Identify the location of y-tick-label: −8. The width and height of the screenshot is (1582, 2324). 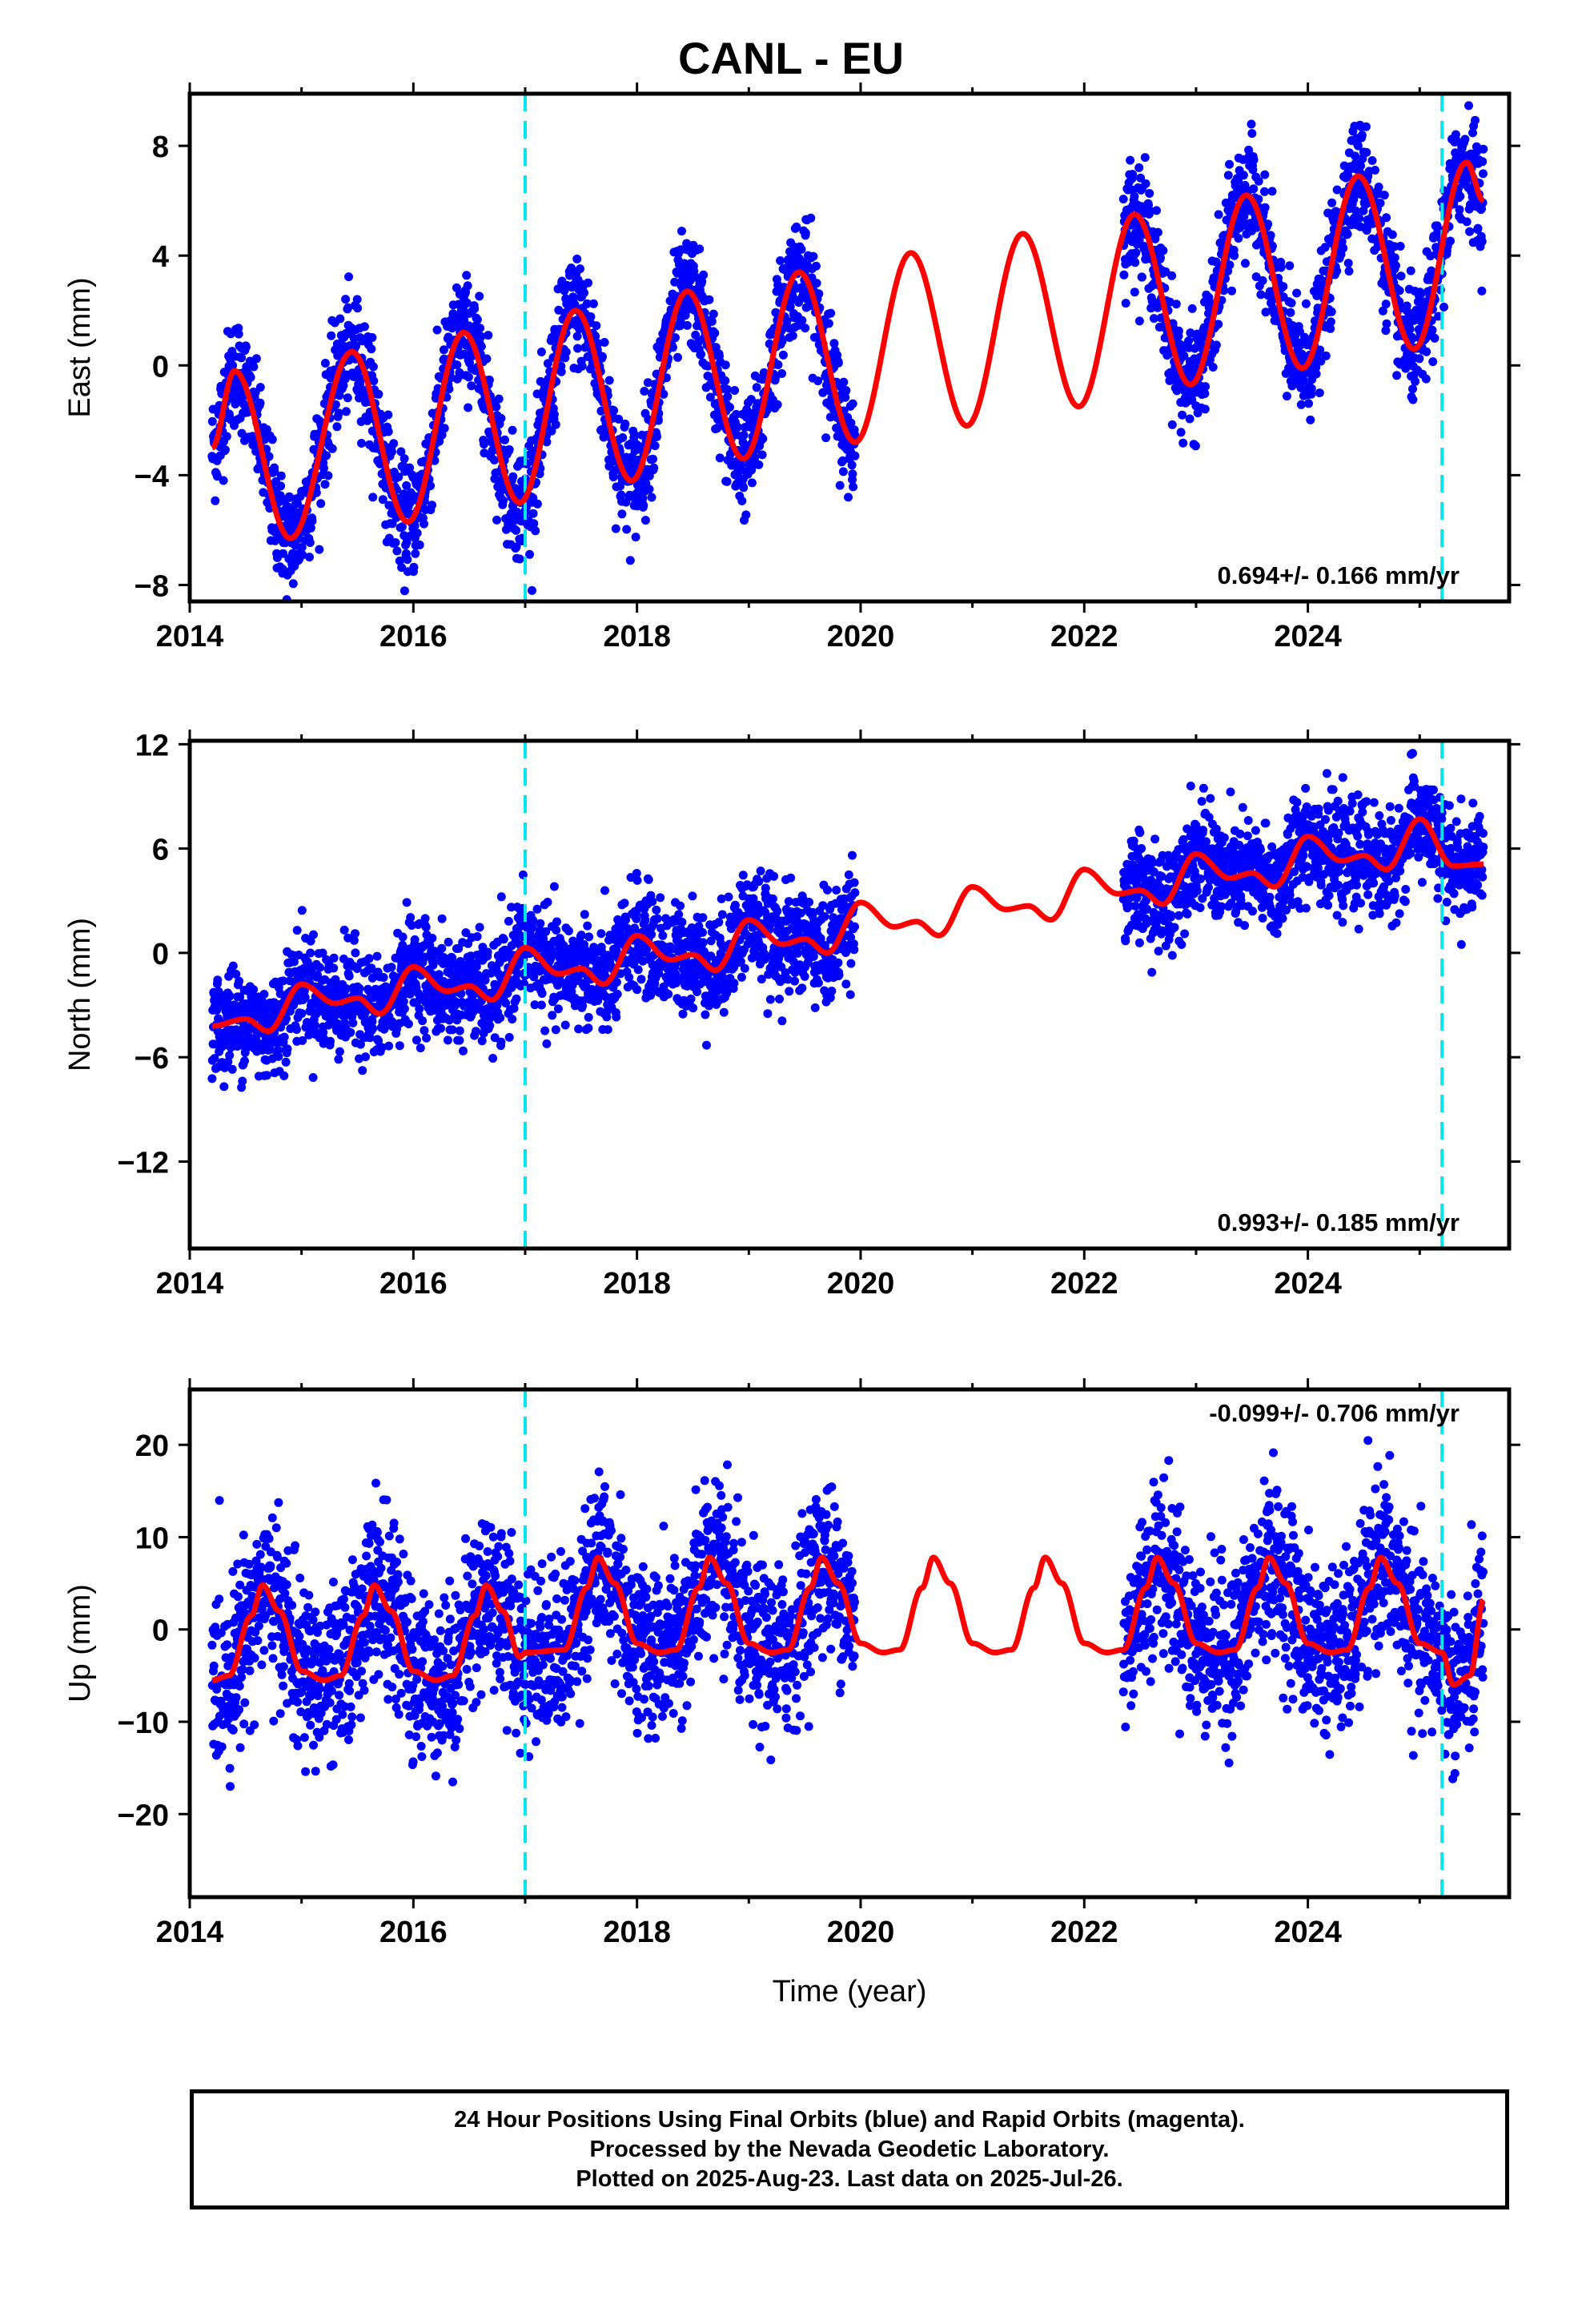
(152, 586).